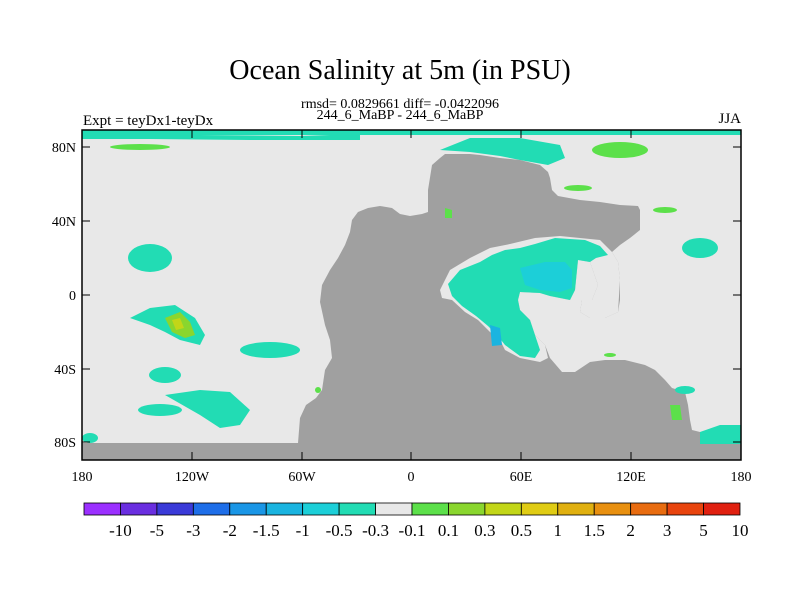  What do you see at coordinates (594, 530) in the screenshot?
I see `colorbar-label: 1.5` at bounding box center [594, 530].